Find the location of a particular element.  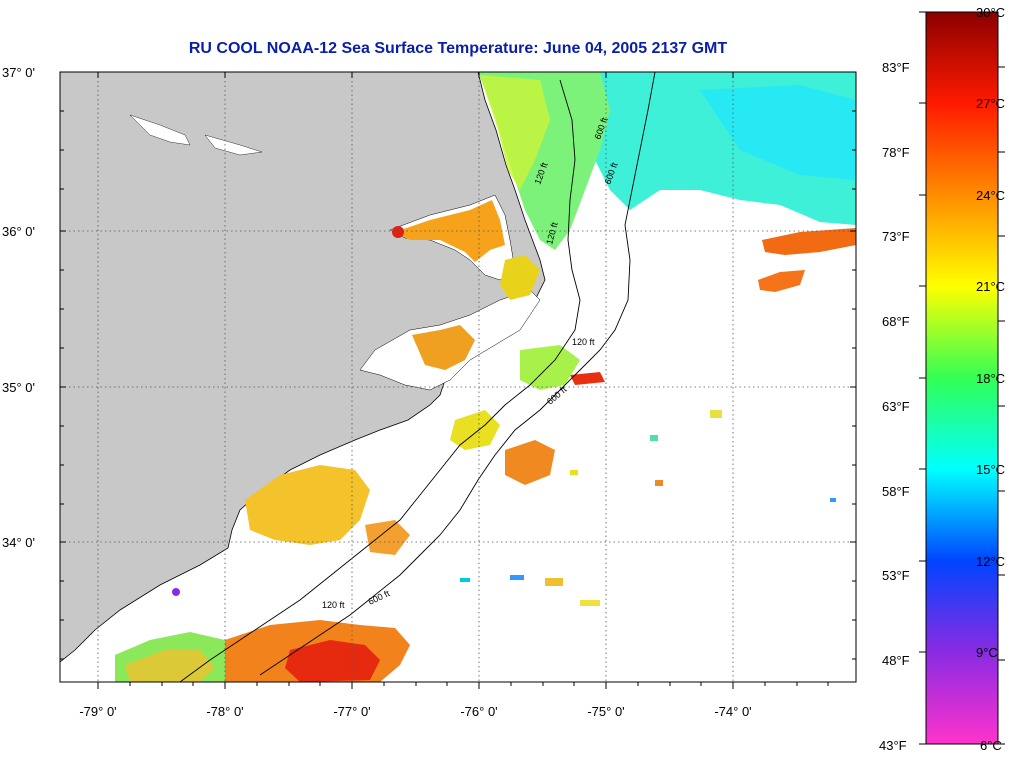

lon-label-78: -78° 0' is located at coordinates (224, 711).